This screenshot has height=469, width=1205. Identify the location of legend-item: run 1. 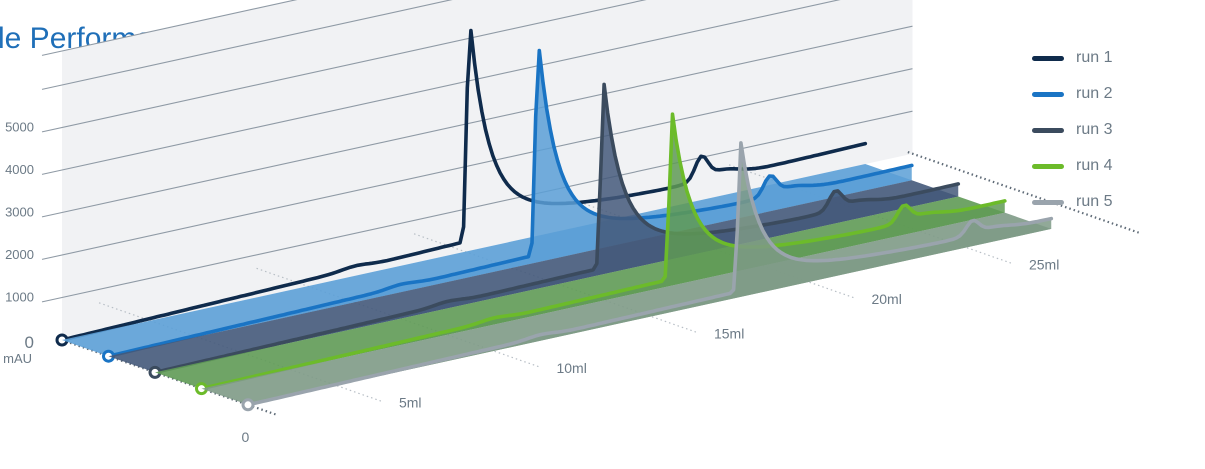
(1102, 58).